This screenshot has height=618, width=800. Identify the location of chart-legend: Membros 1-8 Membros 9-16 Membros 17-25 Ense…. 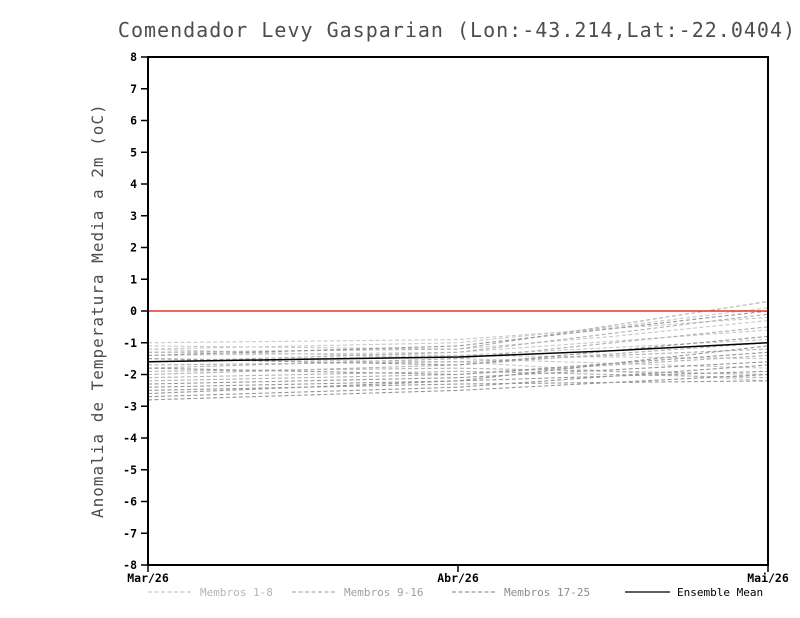
(455, 592).